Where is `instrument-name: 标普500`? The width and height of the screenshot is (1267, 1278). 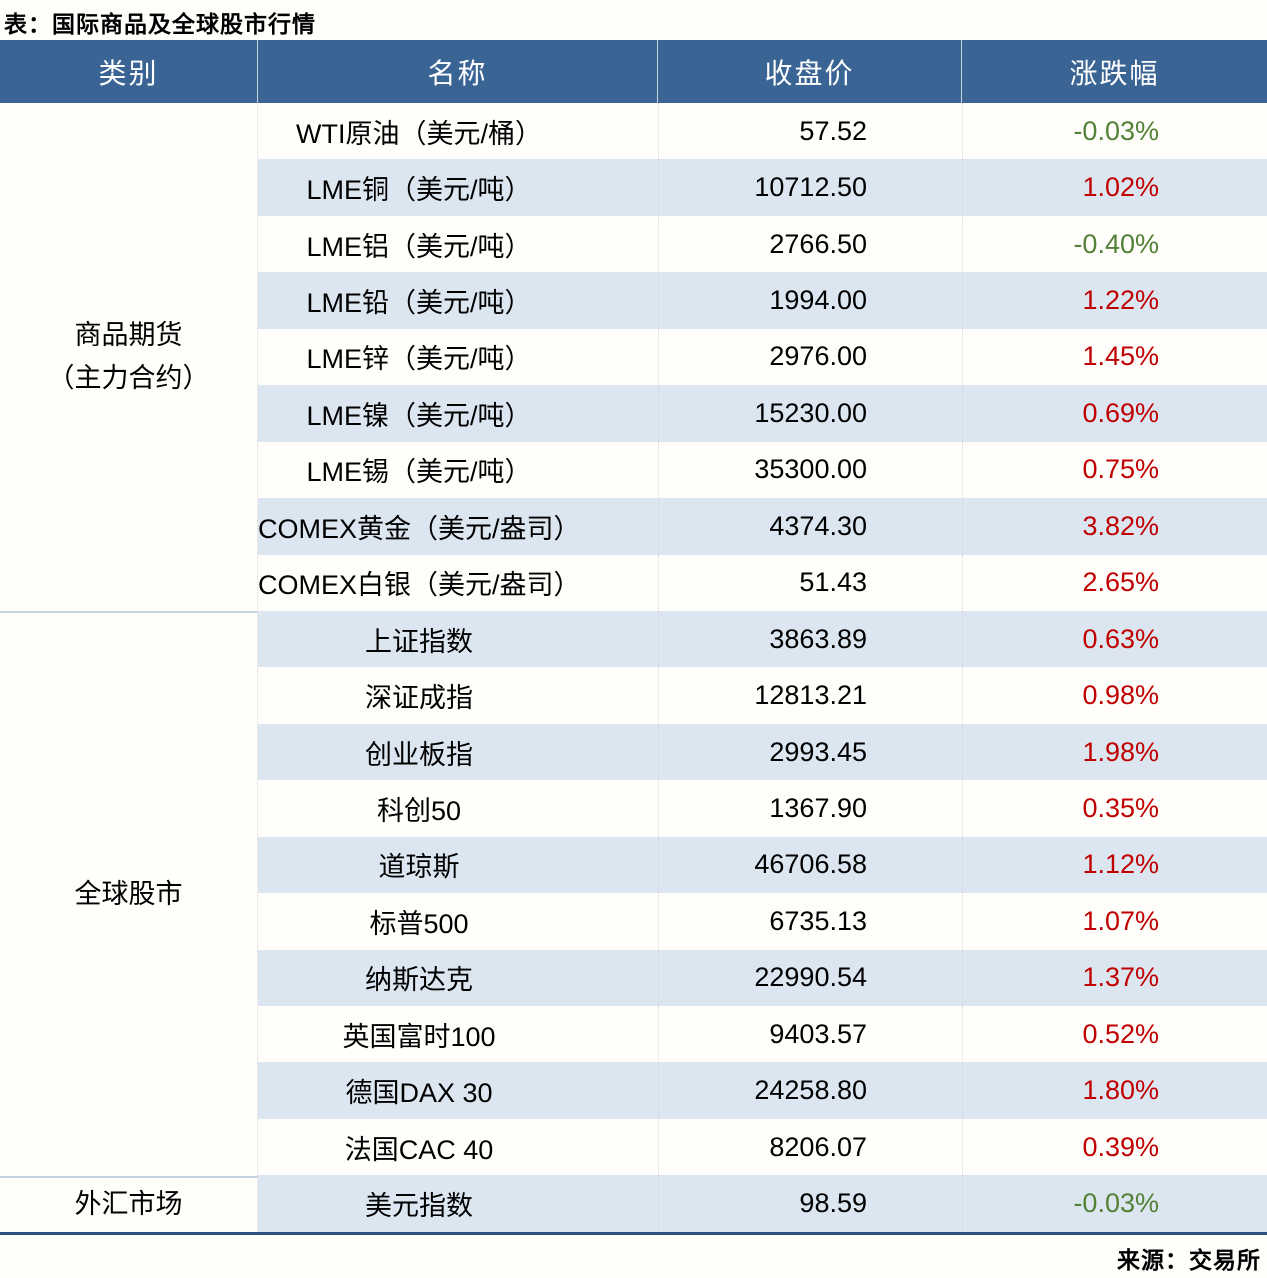
instrument-name: 标普500 is located at coordinates (419, 923).